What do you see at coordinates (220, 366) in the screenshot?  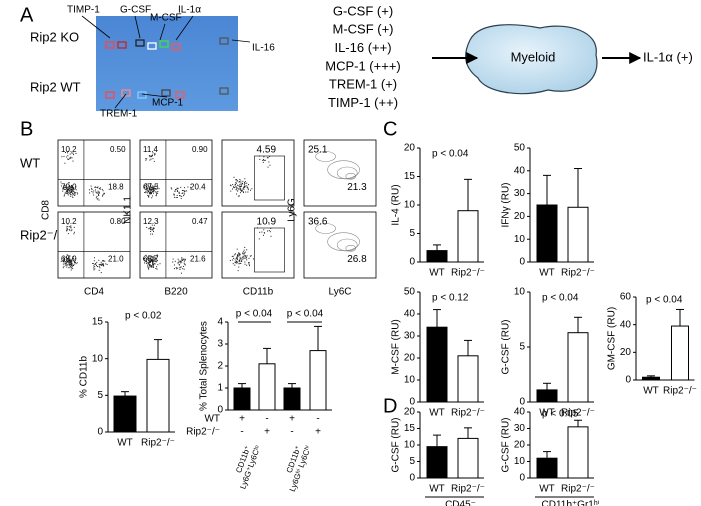 I see `y-tick-label: 2` at bounding box center [220, 366].